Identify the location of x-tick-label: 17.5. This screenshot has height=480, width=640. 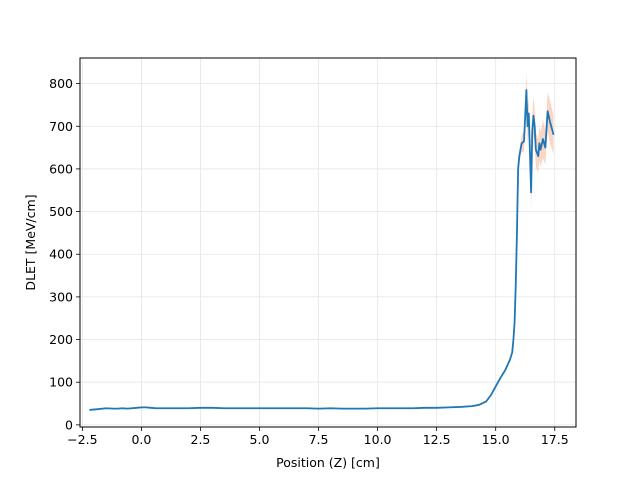
(555, 439).